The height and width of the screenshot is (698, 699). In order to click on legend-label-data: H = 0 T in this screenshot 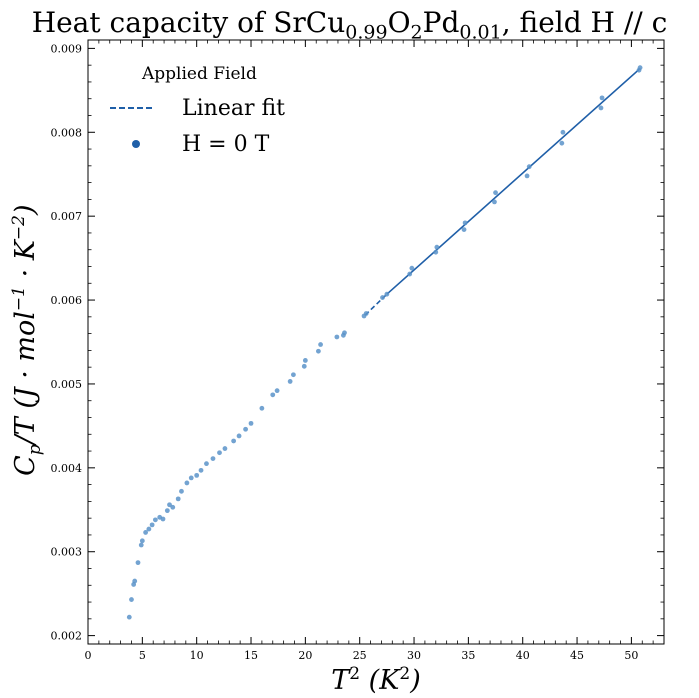, I will do `click(226, 144)`.